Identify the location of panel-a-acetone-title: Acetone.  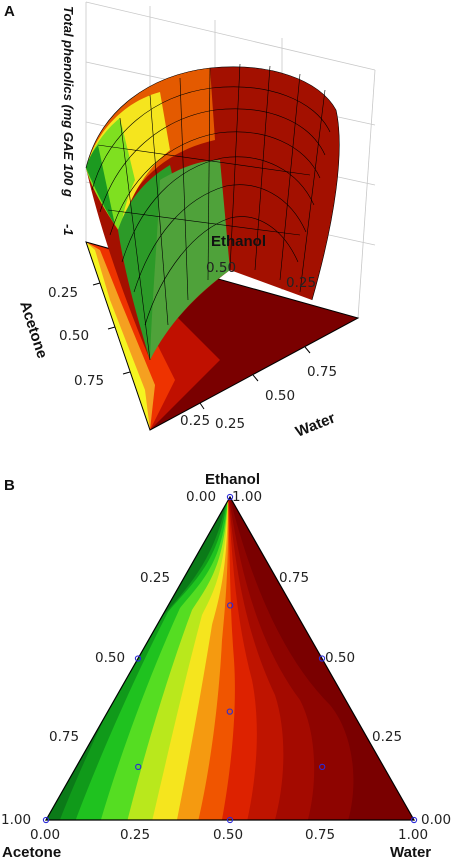
(33, 330).